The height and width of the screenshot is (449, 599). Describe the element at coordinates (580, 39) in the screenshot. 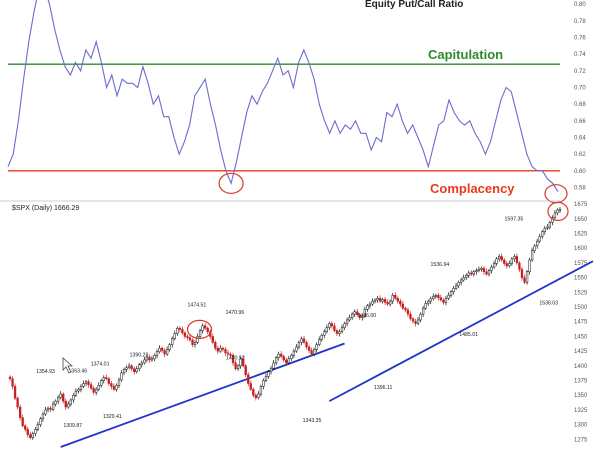

I see `putcall-tick-label: 0.76` at that location.